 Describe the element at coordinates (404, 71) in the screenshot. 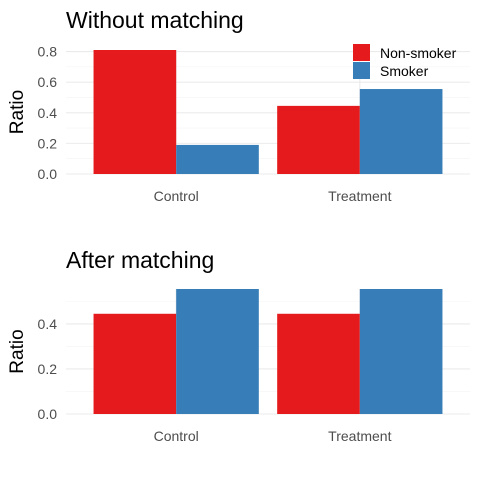

I see `legend-label: Smoker` at that location.